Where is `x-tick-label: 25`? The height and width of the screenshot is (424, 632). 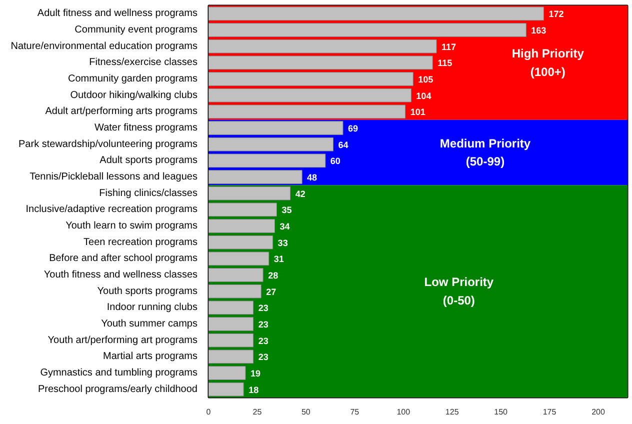 x-tick-label: 25 is located at coordinates (257, 412).